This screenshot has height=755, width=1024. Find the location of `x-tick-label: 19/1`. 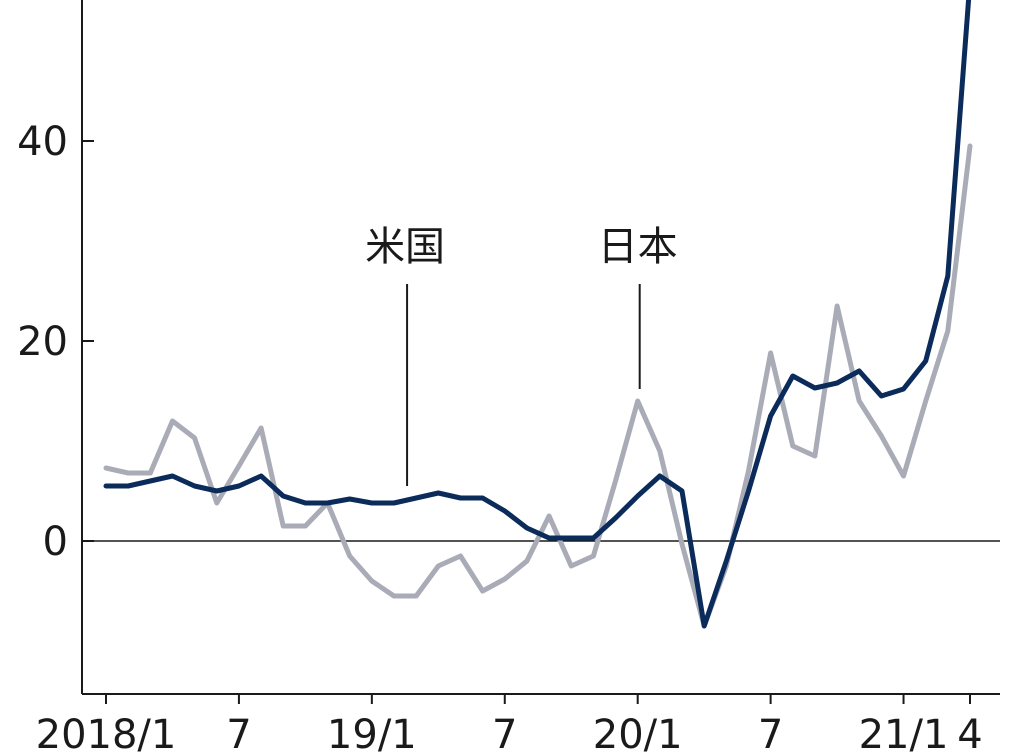

x-tick-label: 19/1 is located at coordinates (372, 733).